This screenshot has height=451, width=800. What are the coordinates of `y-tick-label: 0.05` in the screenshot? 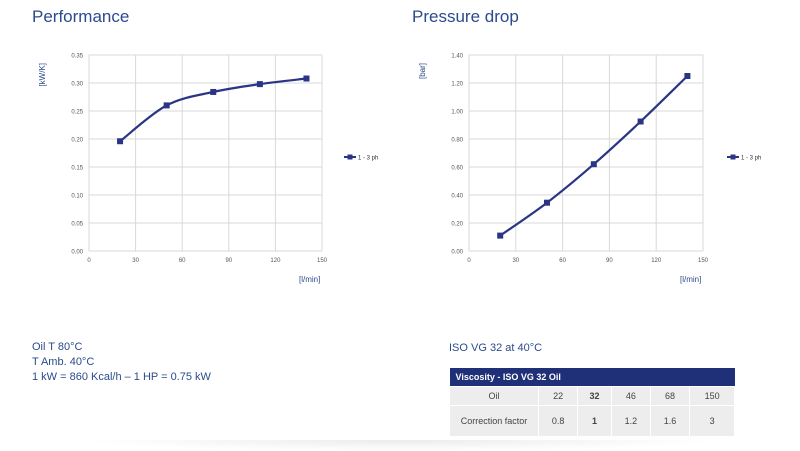 It's located at (77, 225).